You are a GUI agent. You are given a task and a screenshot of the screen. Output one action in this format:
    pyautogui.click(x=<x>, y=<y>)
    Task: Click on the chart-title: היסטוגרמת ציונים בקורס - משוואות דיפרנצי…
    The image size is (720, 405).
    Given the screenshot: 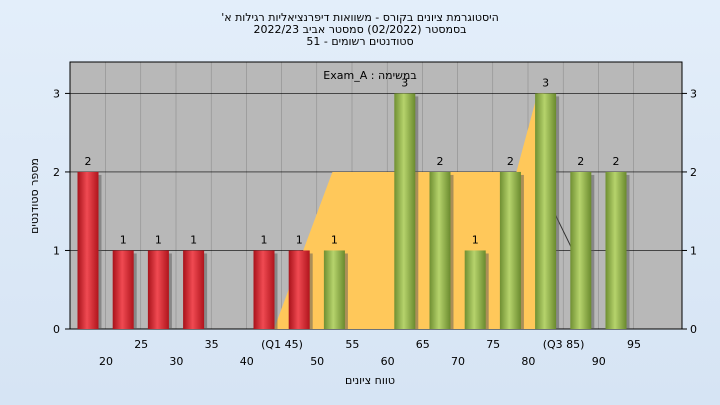 What is the action you would take?
    pyautogui.click(x=360, y=17)
    